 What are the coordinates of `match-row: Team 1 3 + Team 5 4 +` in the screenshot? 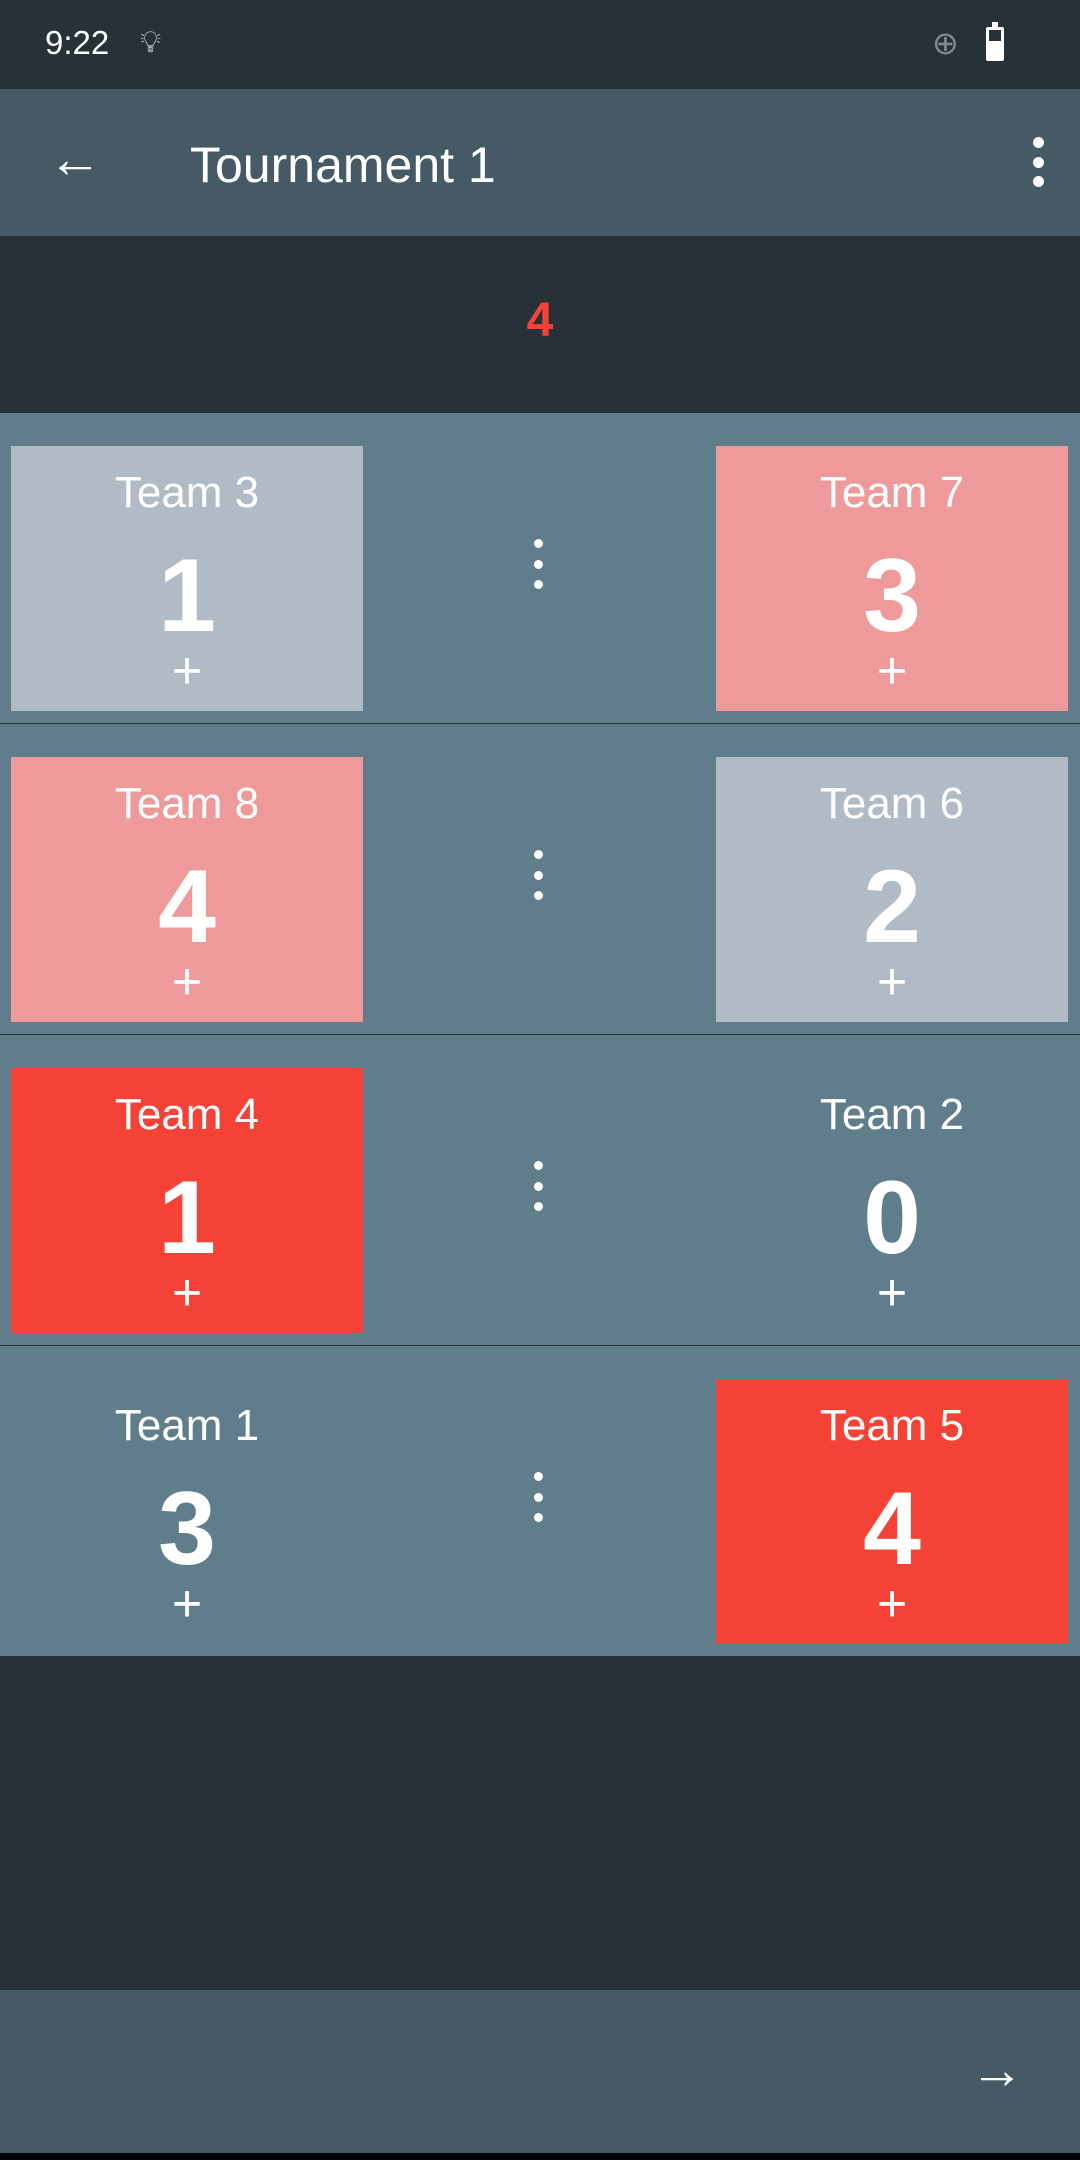 It's located at (540, 1501).